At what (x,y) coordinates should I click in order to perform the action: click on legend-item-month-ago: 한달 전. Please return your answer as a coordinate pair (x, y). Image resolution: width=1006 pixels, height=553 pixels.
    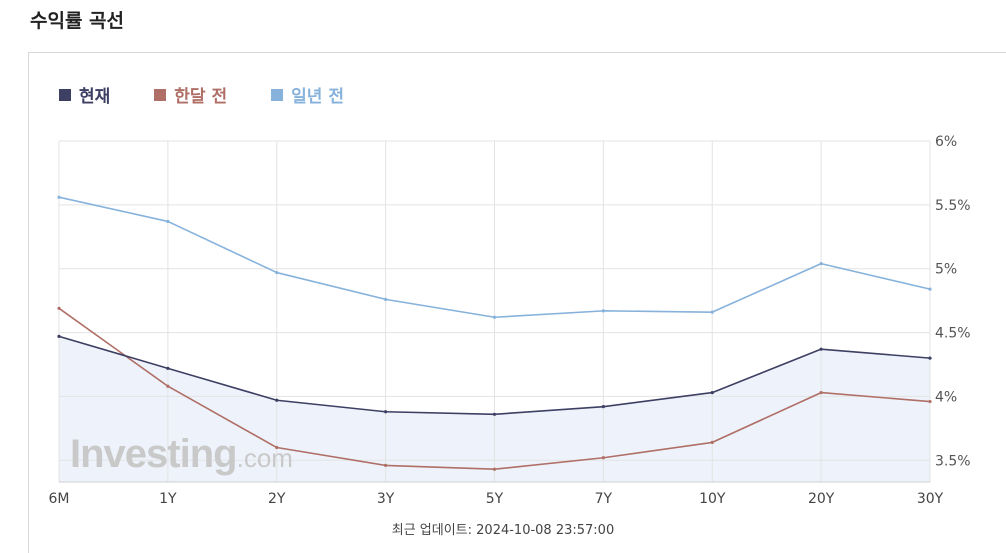
    Looking at the image, I should click on (190, 94).